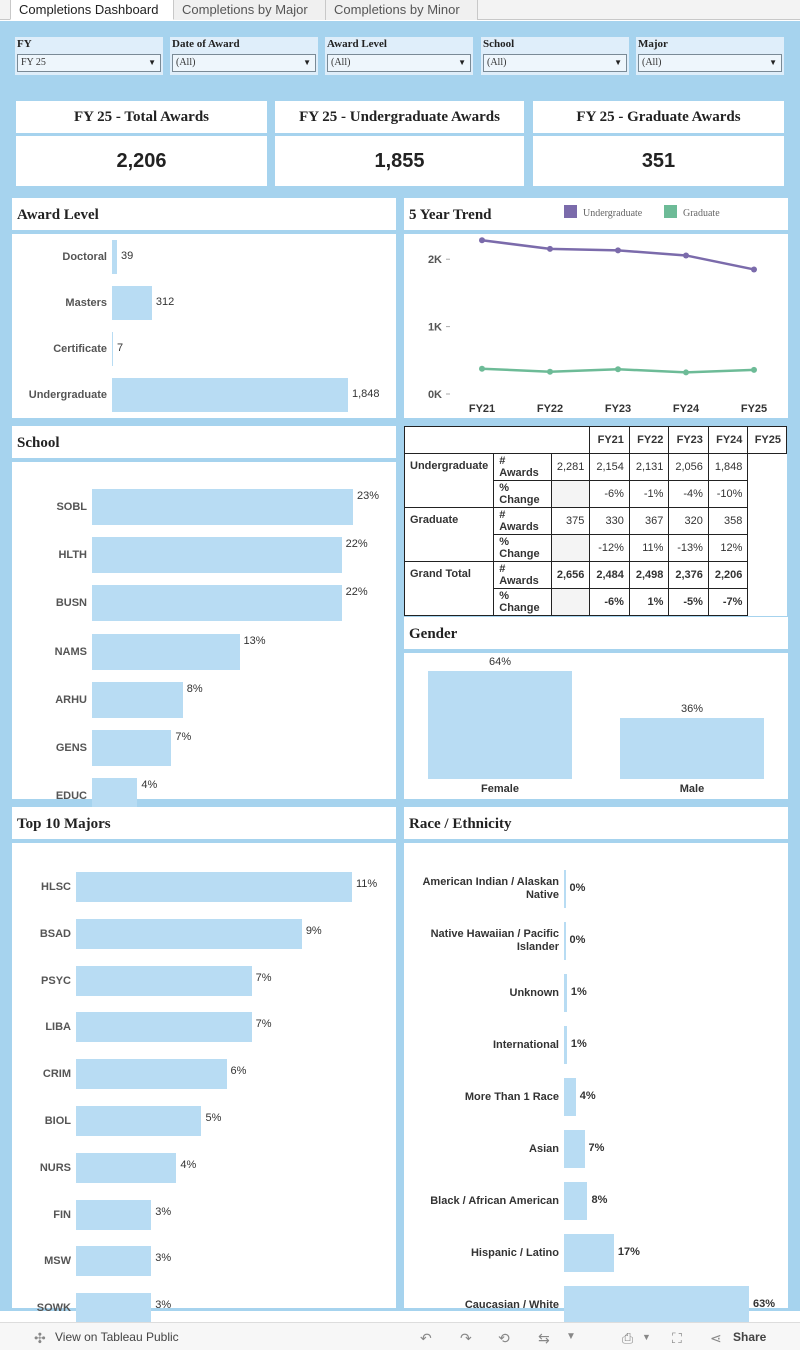 This screenshot has height=1350, width=800. I want to click on legend-swatch-undergraduate, so click(570, 211).